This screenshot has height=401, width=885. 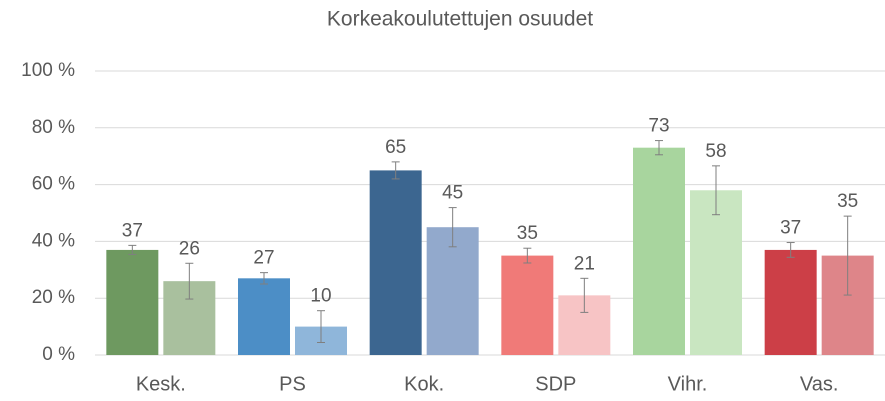 What do you see at coordinates (819, 384) in the screenshot?
I see `x-tick-label: Vas.` at bounding box center [819, 384].